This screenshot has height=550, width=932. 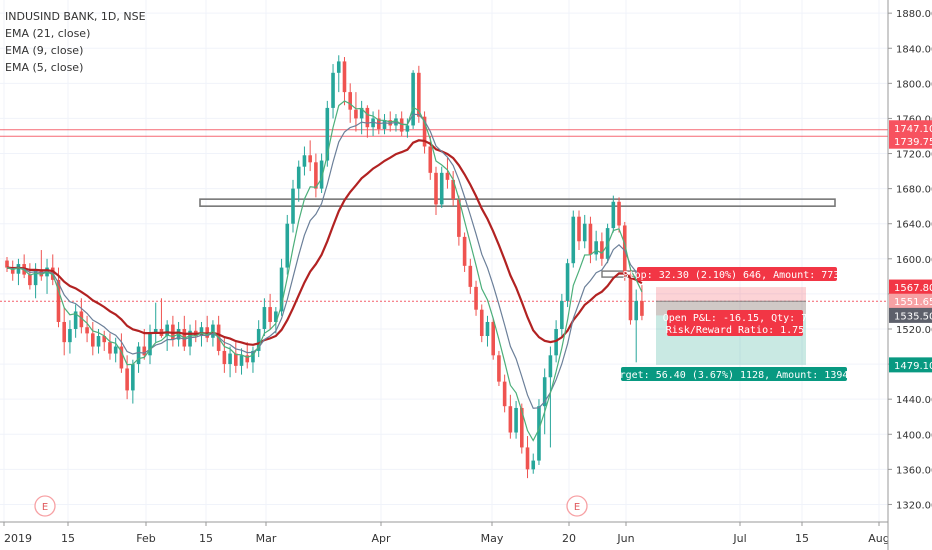 What do you see at coordinates (910, 365) in the screenshot?
I see `price-label-target: 1479.10` at bounding box center [910, 365].